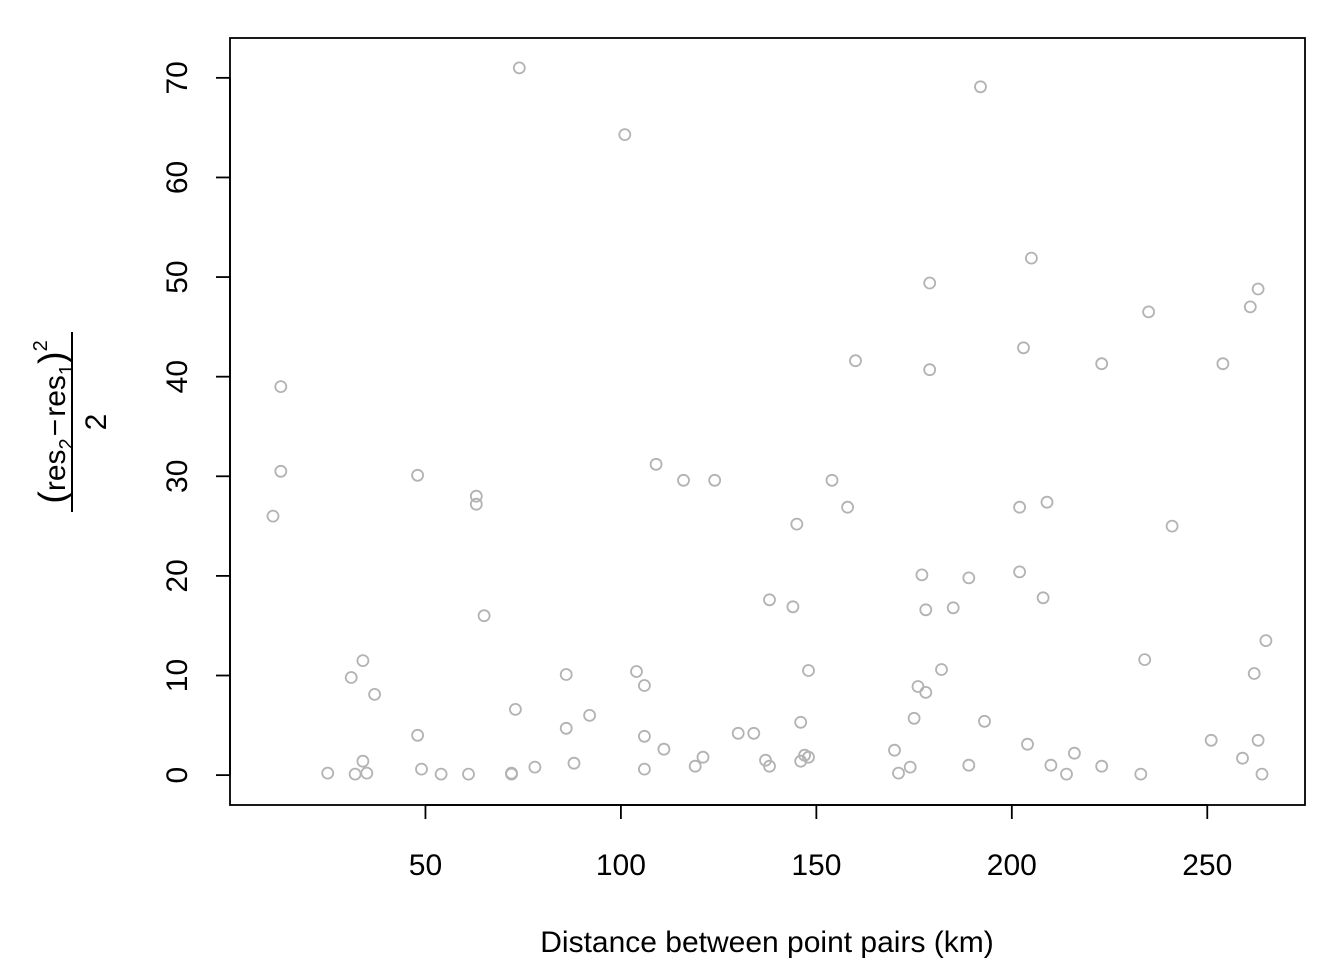 This screenshot has height=960, width=1344. I want to click on y-tick-label-10: 10, so click(177, 675).